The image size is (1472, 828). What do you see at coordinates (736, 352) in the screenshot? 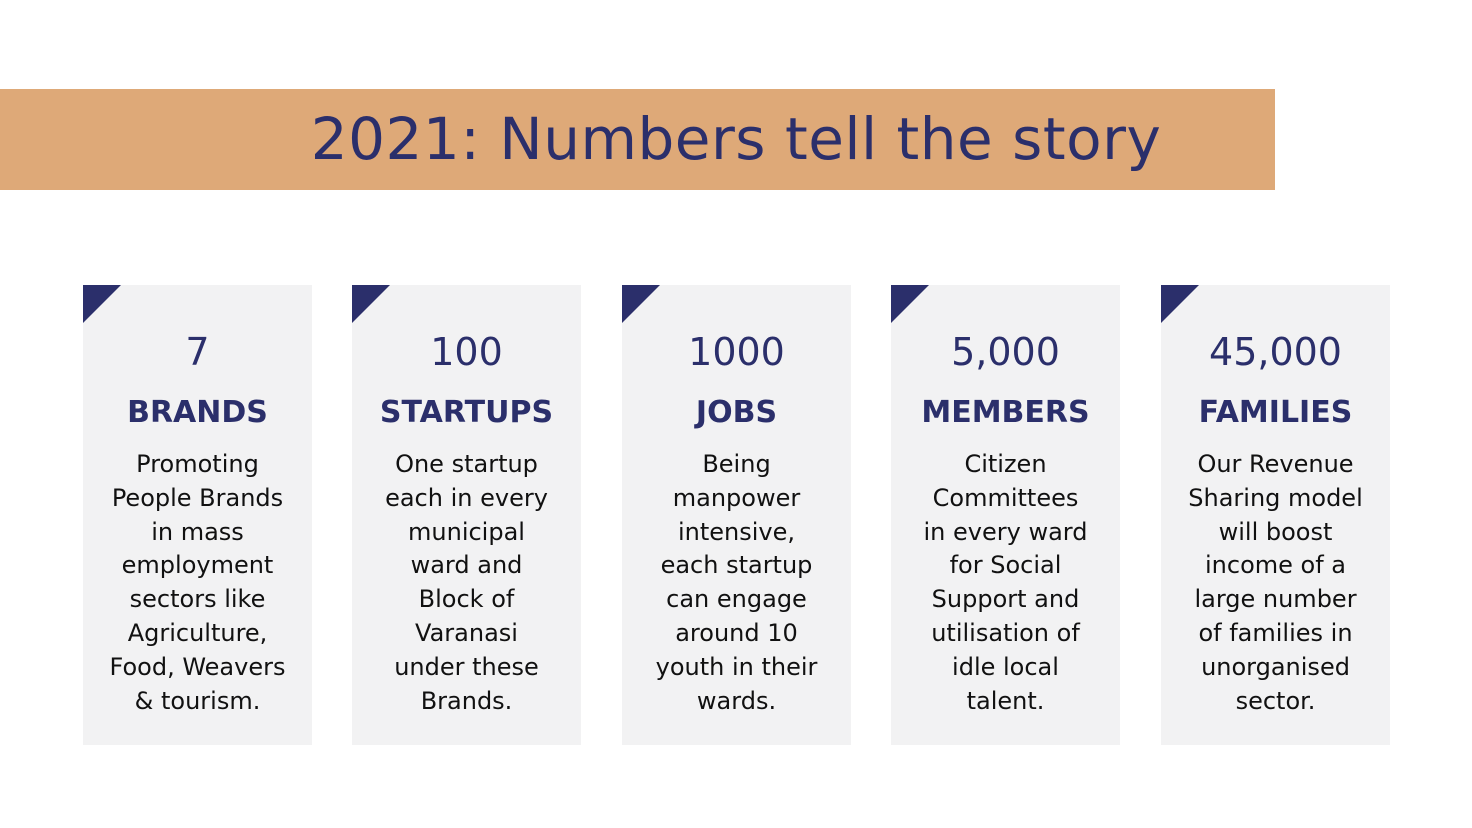
I see `stat-number: 1000` at bounding box center [736, 352].